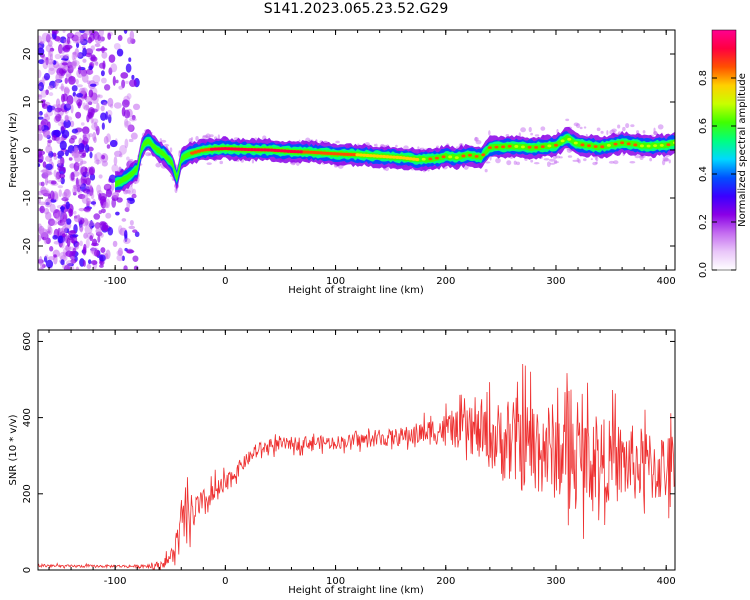  Describe the element at coordinates (742, 150) in the screenshot. I see `colorbar-label: Normalized spectral amplitude` at that location.